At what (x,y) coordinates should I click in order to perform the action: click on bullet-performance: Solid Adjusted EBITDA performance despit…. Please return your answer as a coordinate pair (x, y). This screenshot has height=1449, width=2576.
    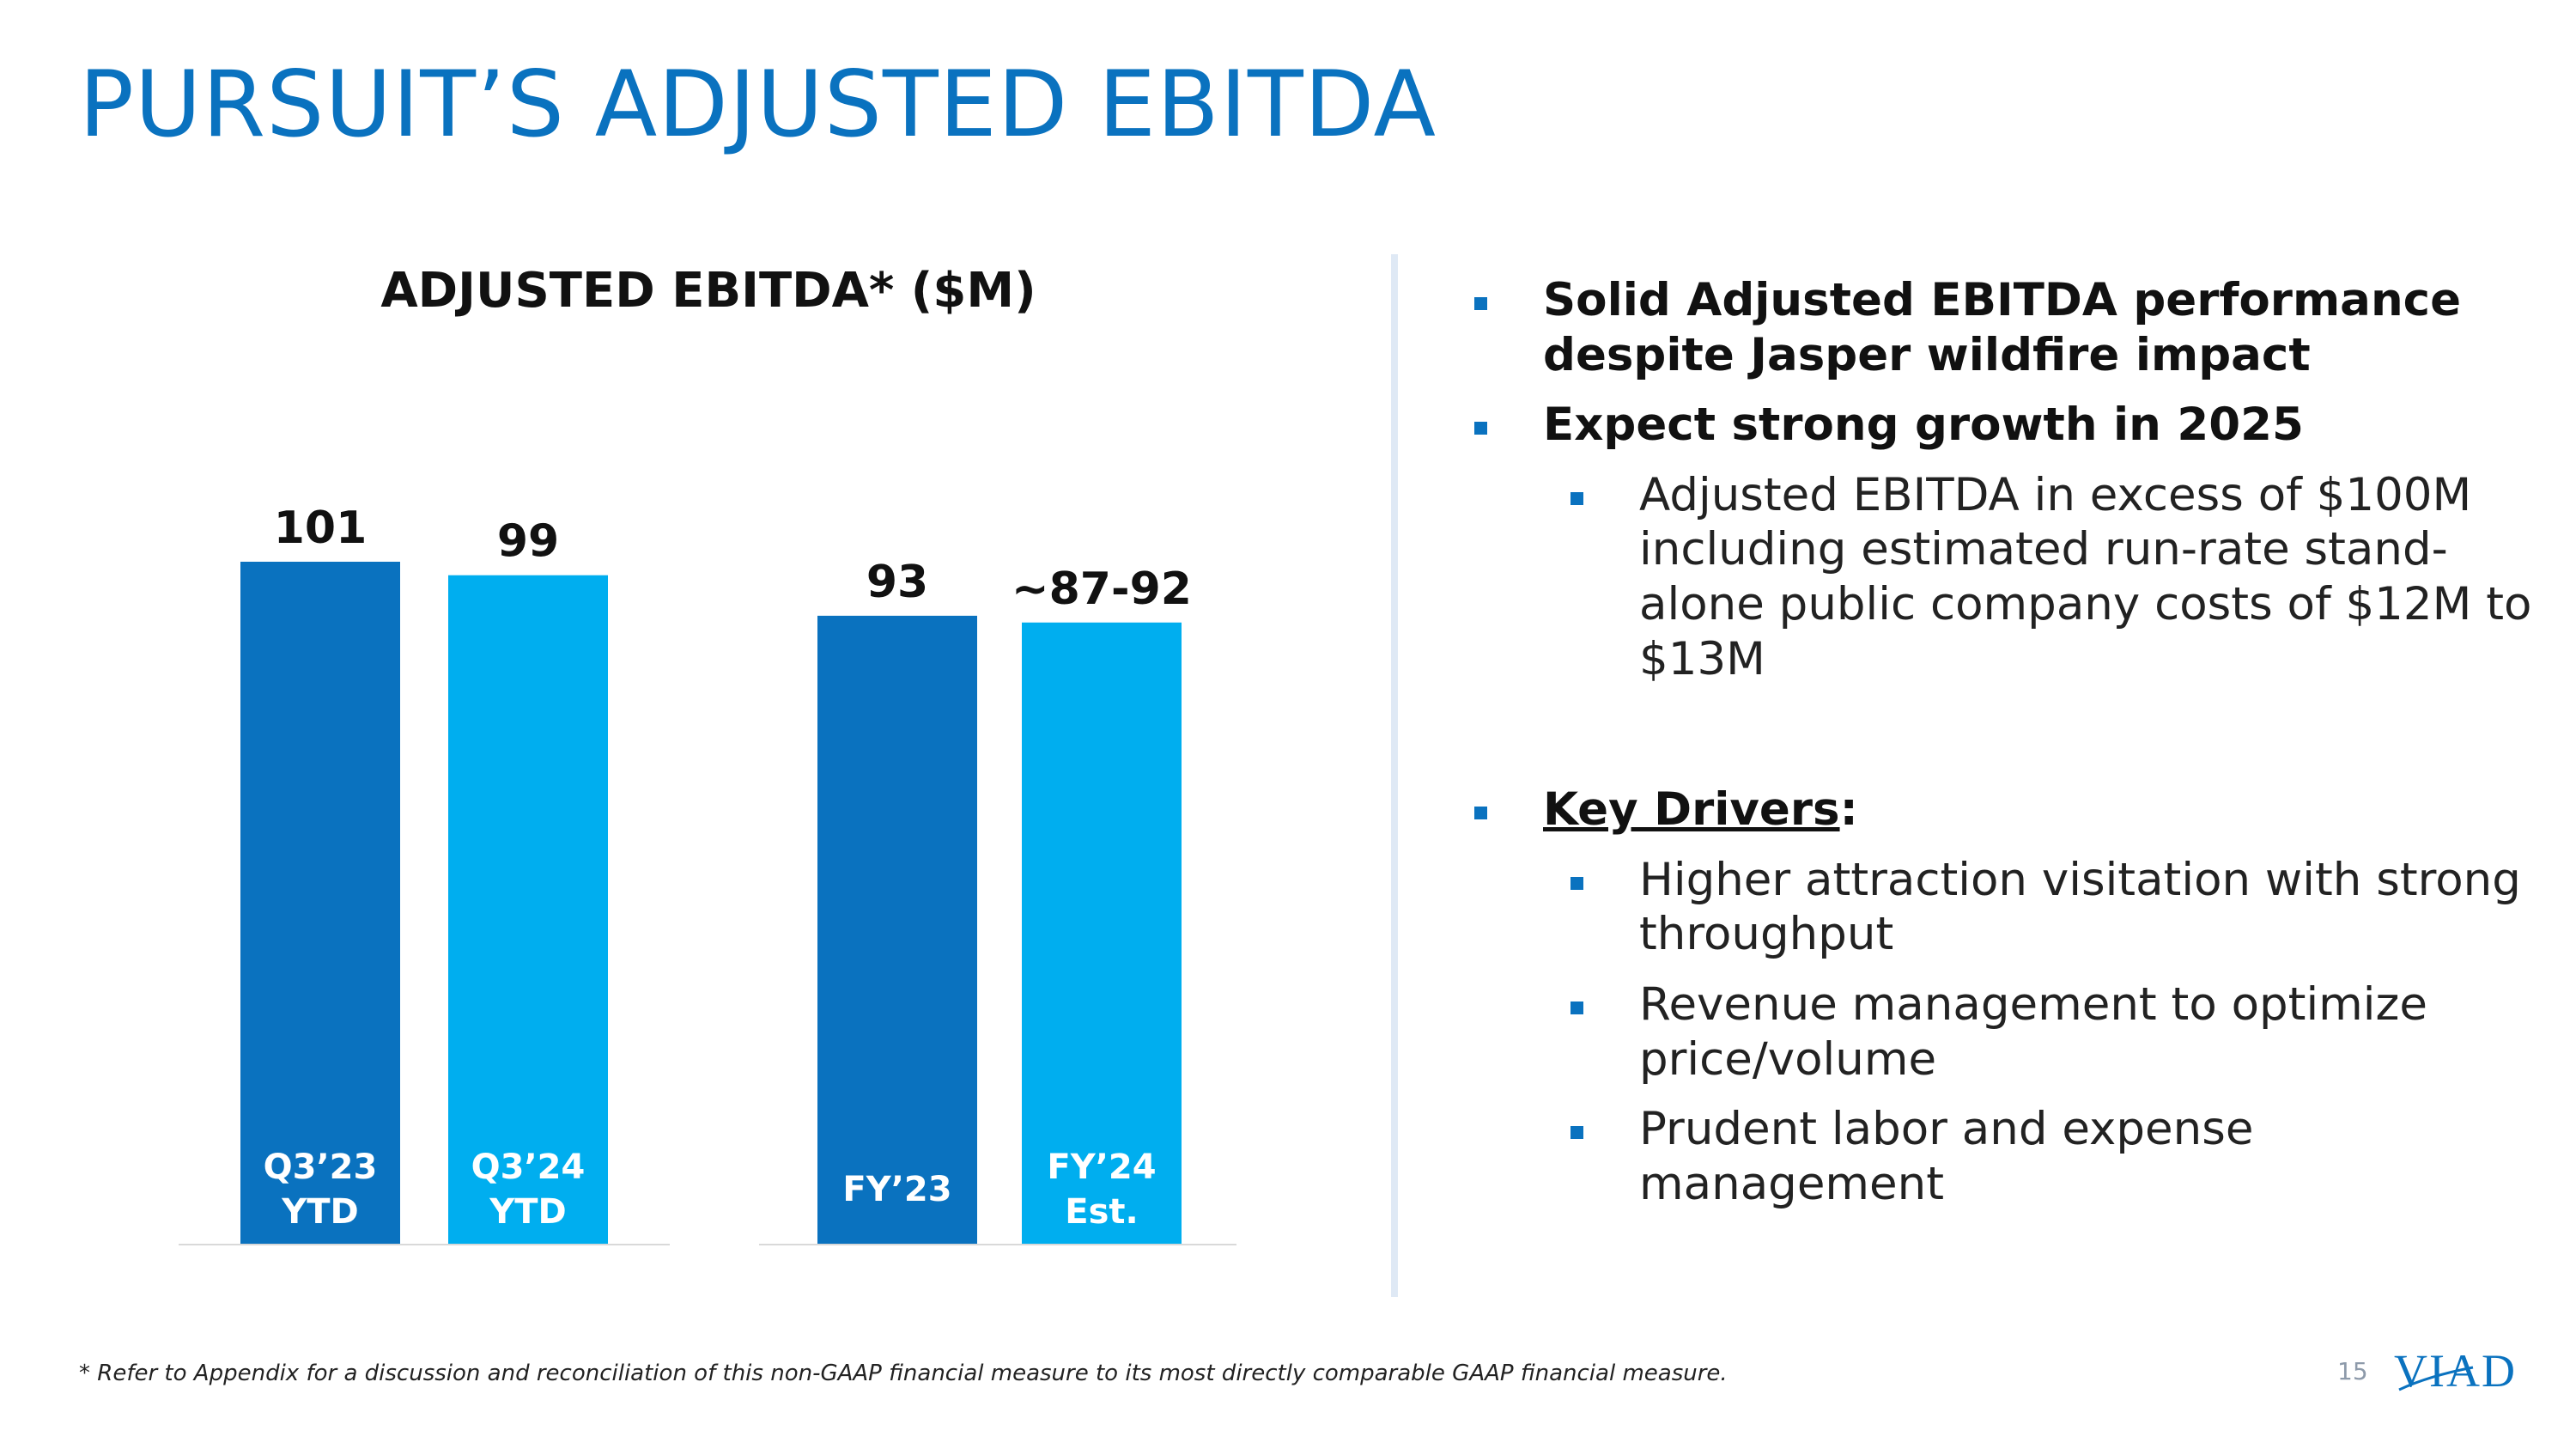
    Looking at the image, I should click on (2007, 327).